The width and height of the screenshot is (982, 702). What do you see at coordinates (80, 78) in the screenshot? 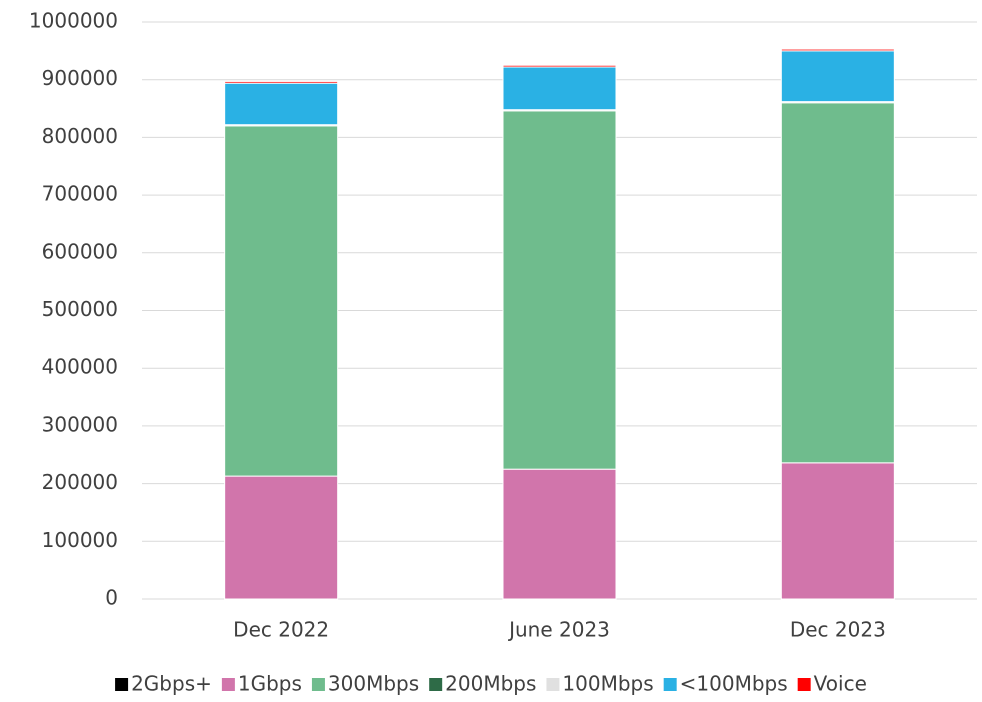
I see `y-tick-label: 900000` at bounding box center [80, 78].